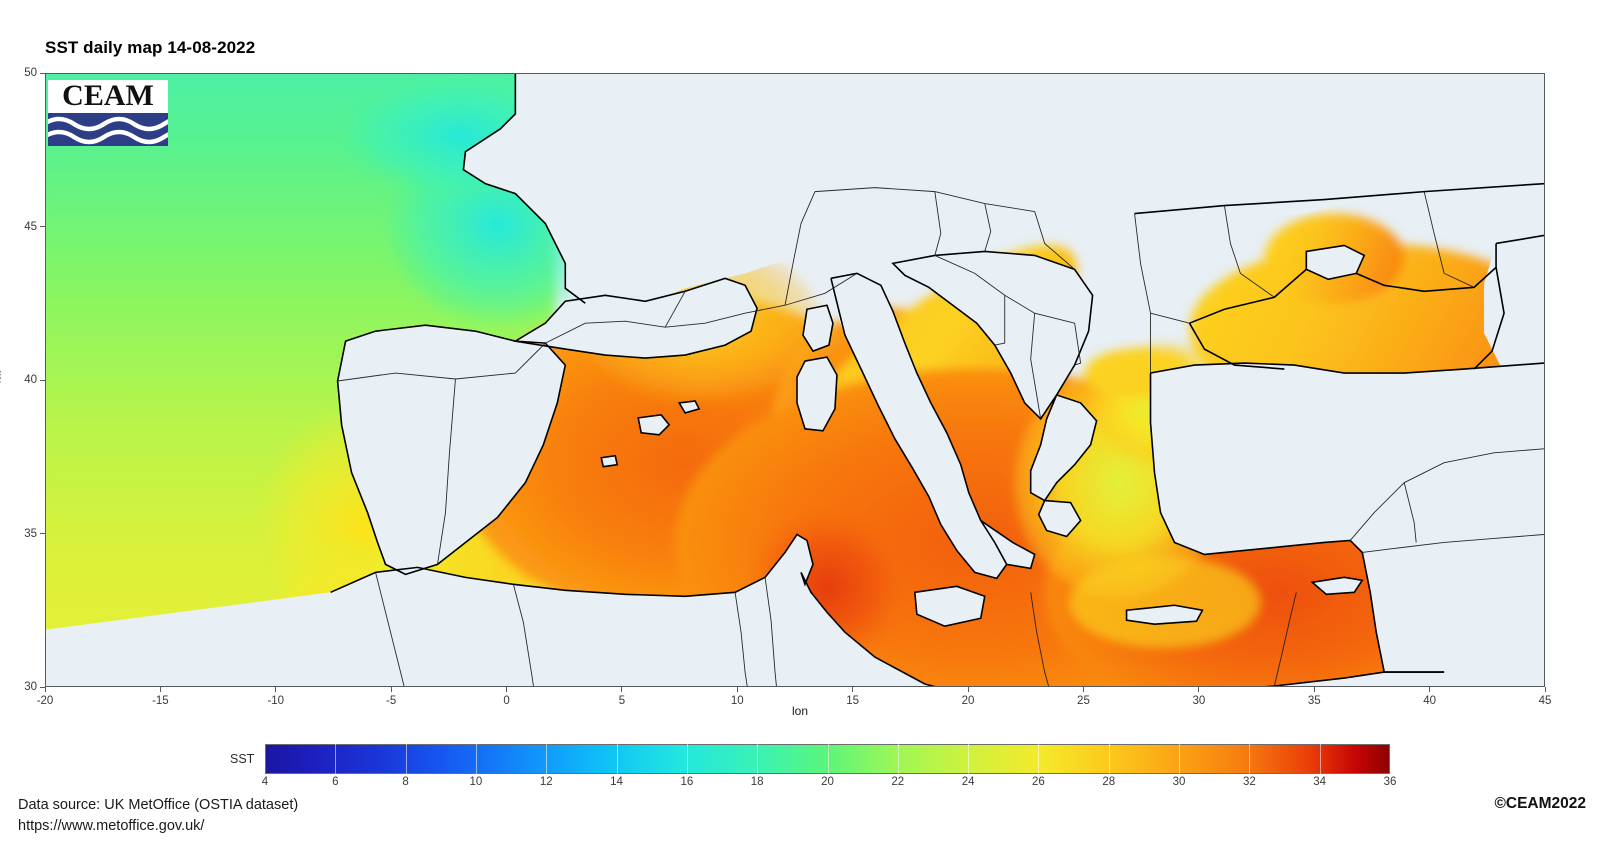  Describe the element at coordinates (30, 73) in the screenshot. I see `y-tick-label: 50` at that location.